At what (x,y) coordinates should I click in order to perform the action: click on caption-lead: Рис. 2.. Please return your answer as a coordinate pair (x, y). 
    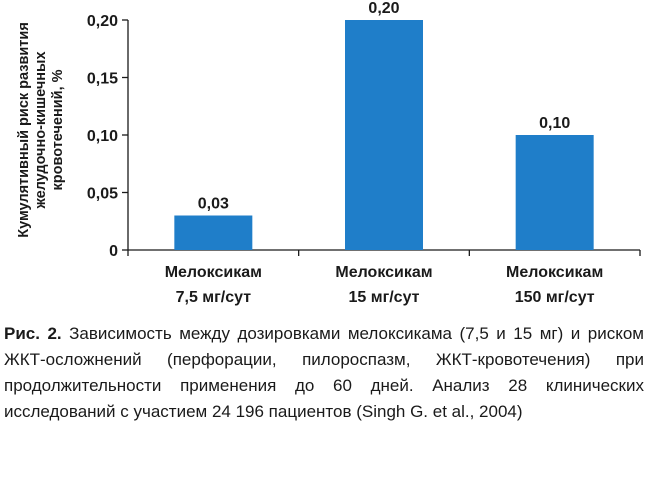
    Looking at the image, I should click on (33, 333).